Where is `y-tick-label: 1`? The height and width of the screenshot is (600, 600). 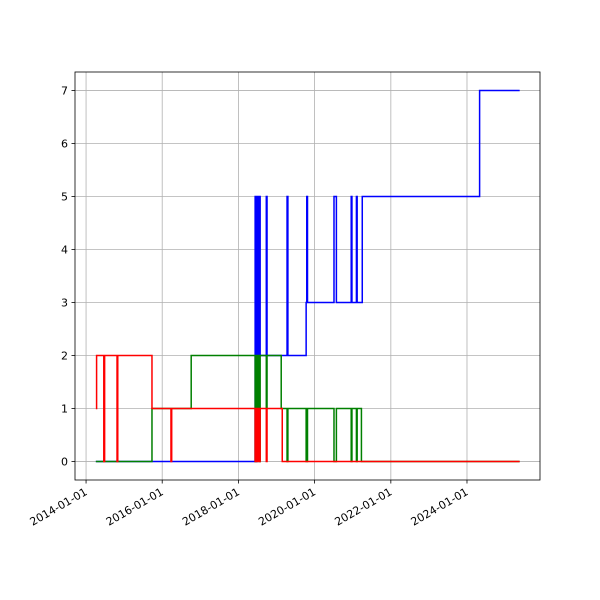
y-tick-label: 1 is located at coordinates (64, 408).